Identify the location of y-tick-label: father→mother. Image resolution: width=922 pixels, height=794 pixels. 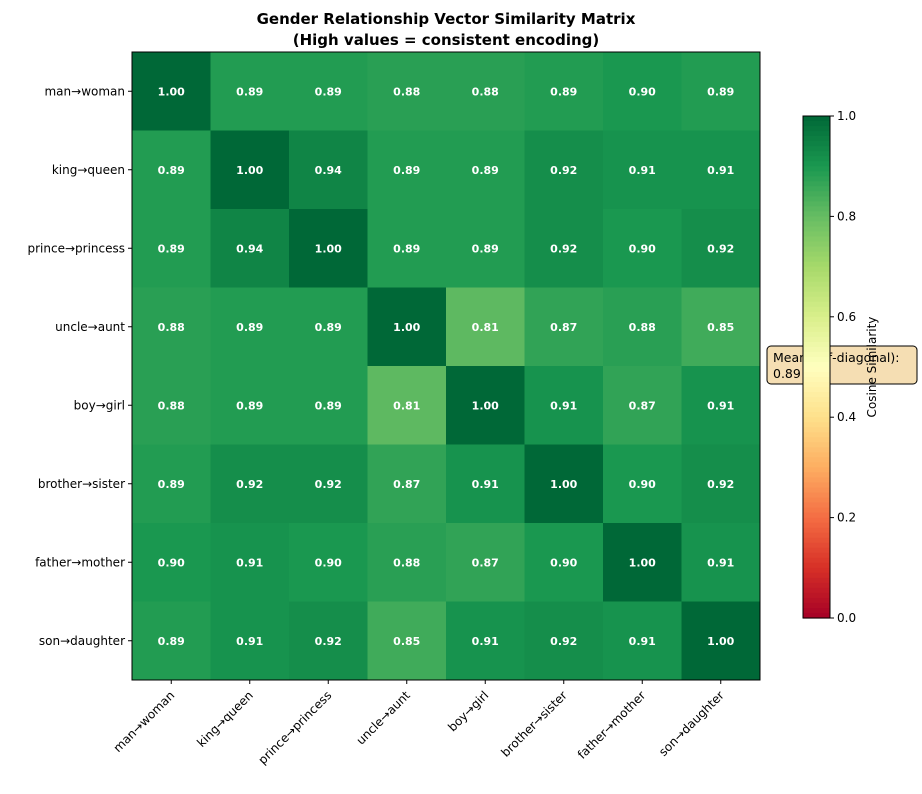
(80, 562).